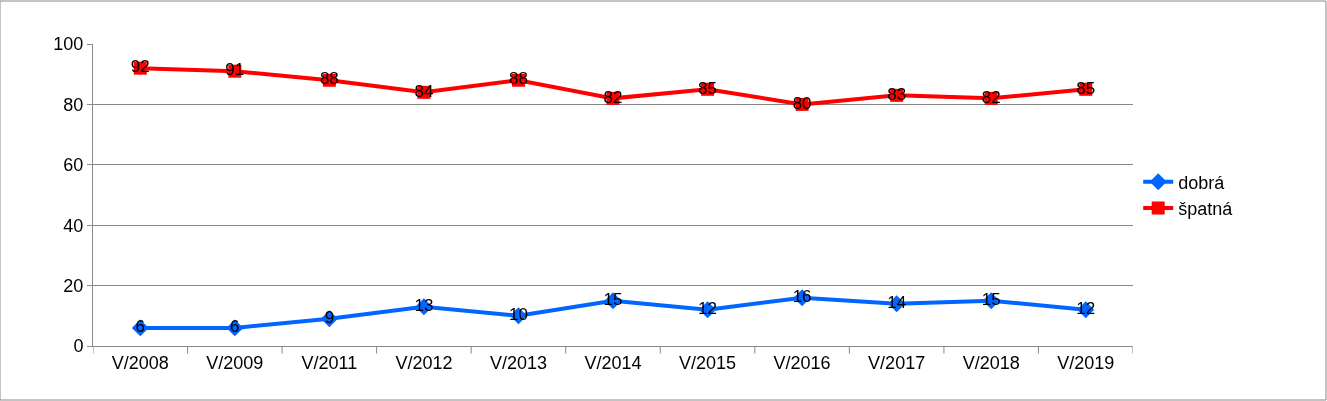 This screenshot has height=401, width=1327. What do you see at coordinates (235, 70) in the screenshot?
I see `data-label: 91` at bounding box center [235, 70].